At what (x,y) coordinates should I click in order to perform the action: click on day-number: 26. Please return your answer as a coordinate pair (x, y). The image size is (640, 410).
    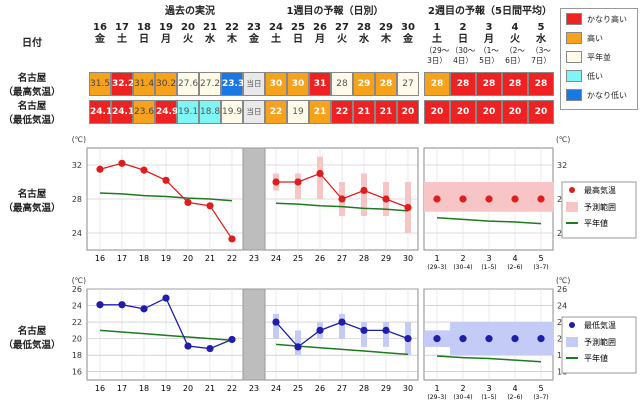
    Looking at the image, I should click on (320, 27).